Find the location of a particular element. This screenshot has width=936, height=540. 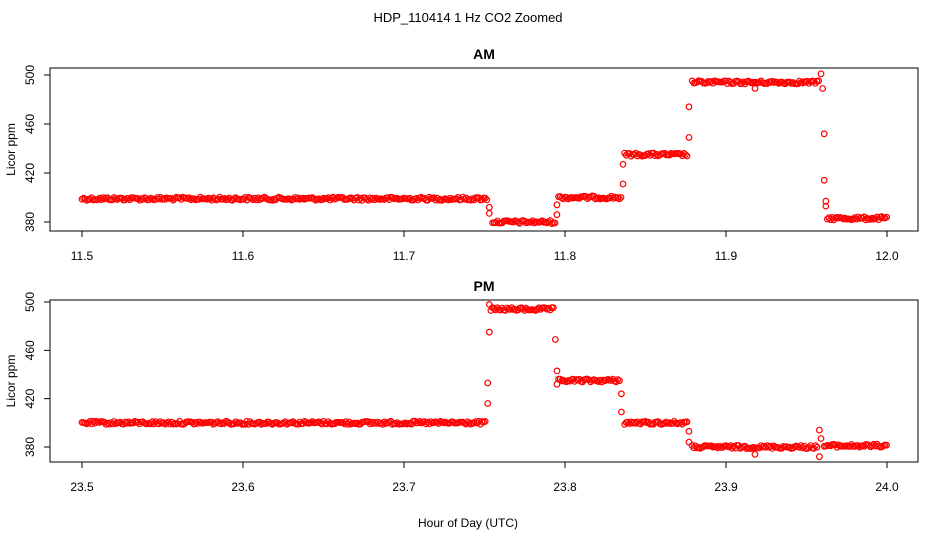

x-tick-label: 11.7 is located at coordinates (404, 256).